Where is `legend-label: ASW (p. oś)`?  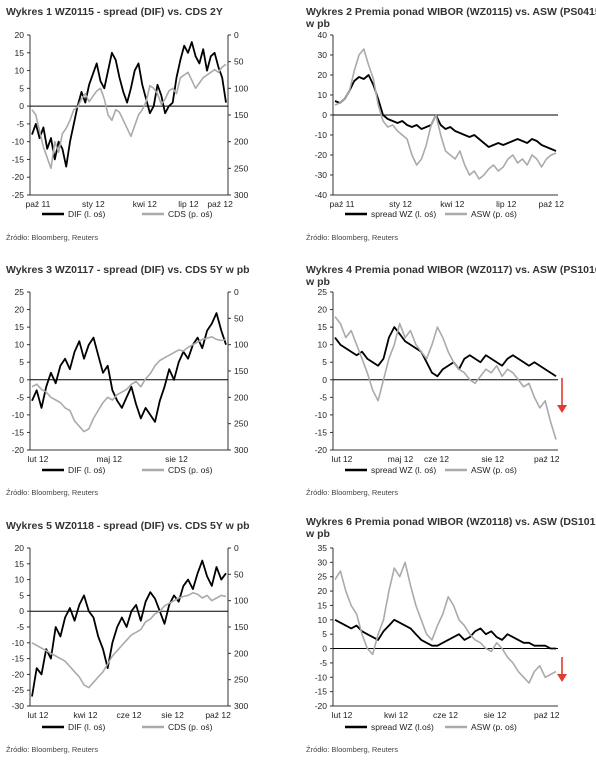 legend-label: ASW (p. oś) is located at coordinates (494, 470).